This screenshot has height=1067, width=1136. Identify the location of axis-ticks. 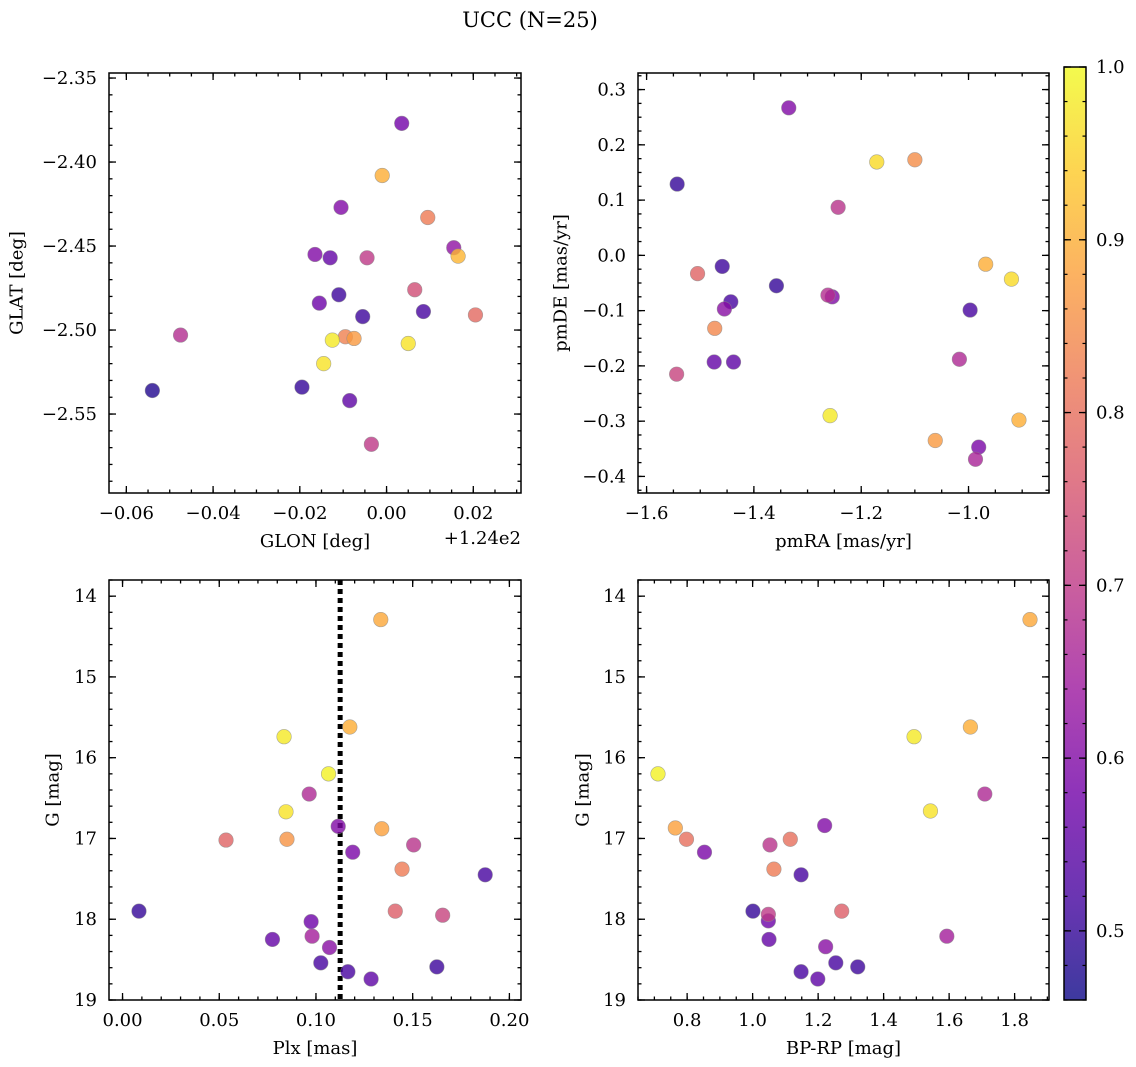
(844, 283).